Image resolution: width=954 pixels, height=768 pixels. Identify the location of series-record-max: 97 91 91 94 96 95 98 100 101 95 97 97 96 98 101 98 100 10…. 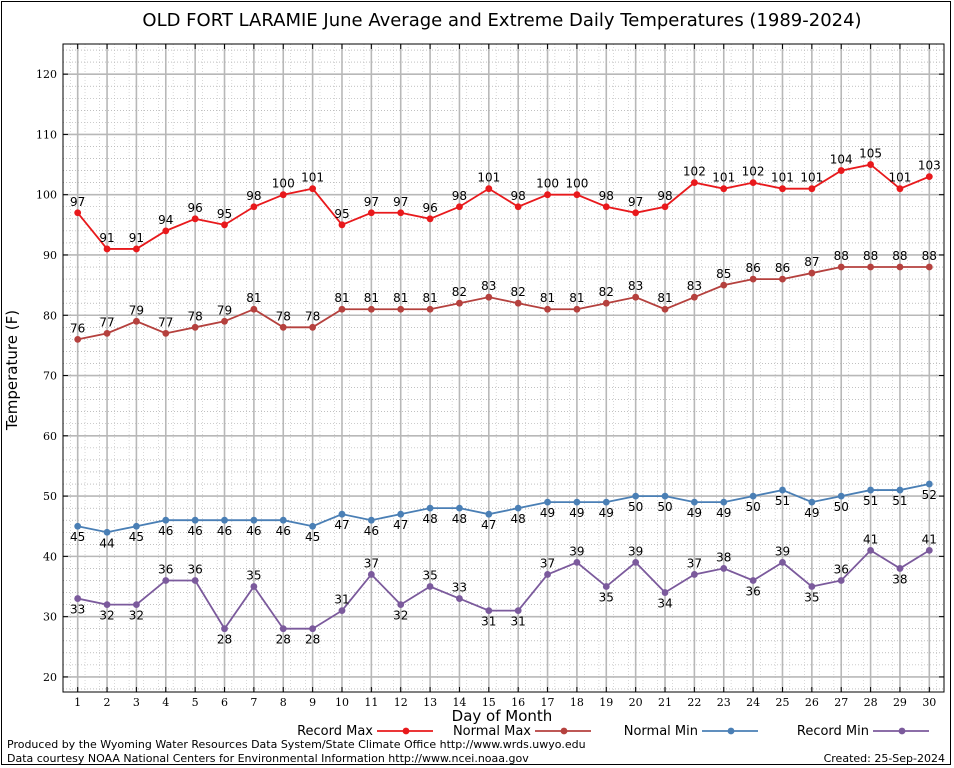
(505, 200).